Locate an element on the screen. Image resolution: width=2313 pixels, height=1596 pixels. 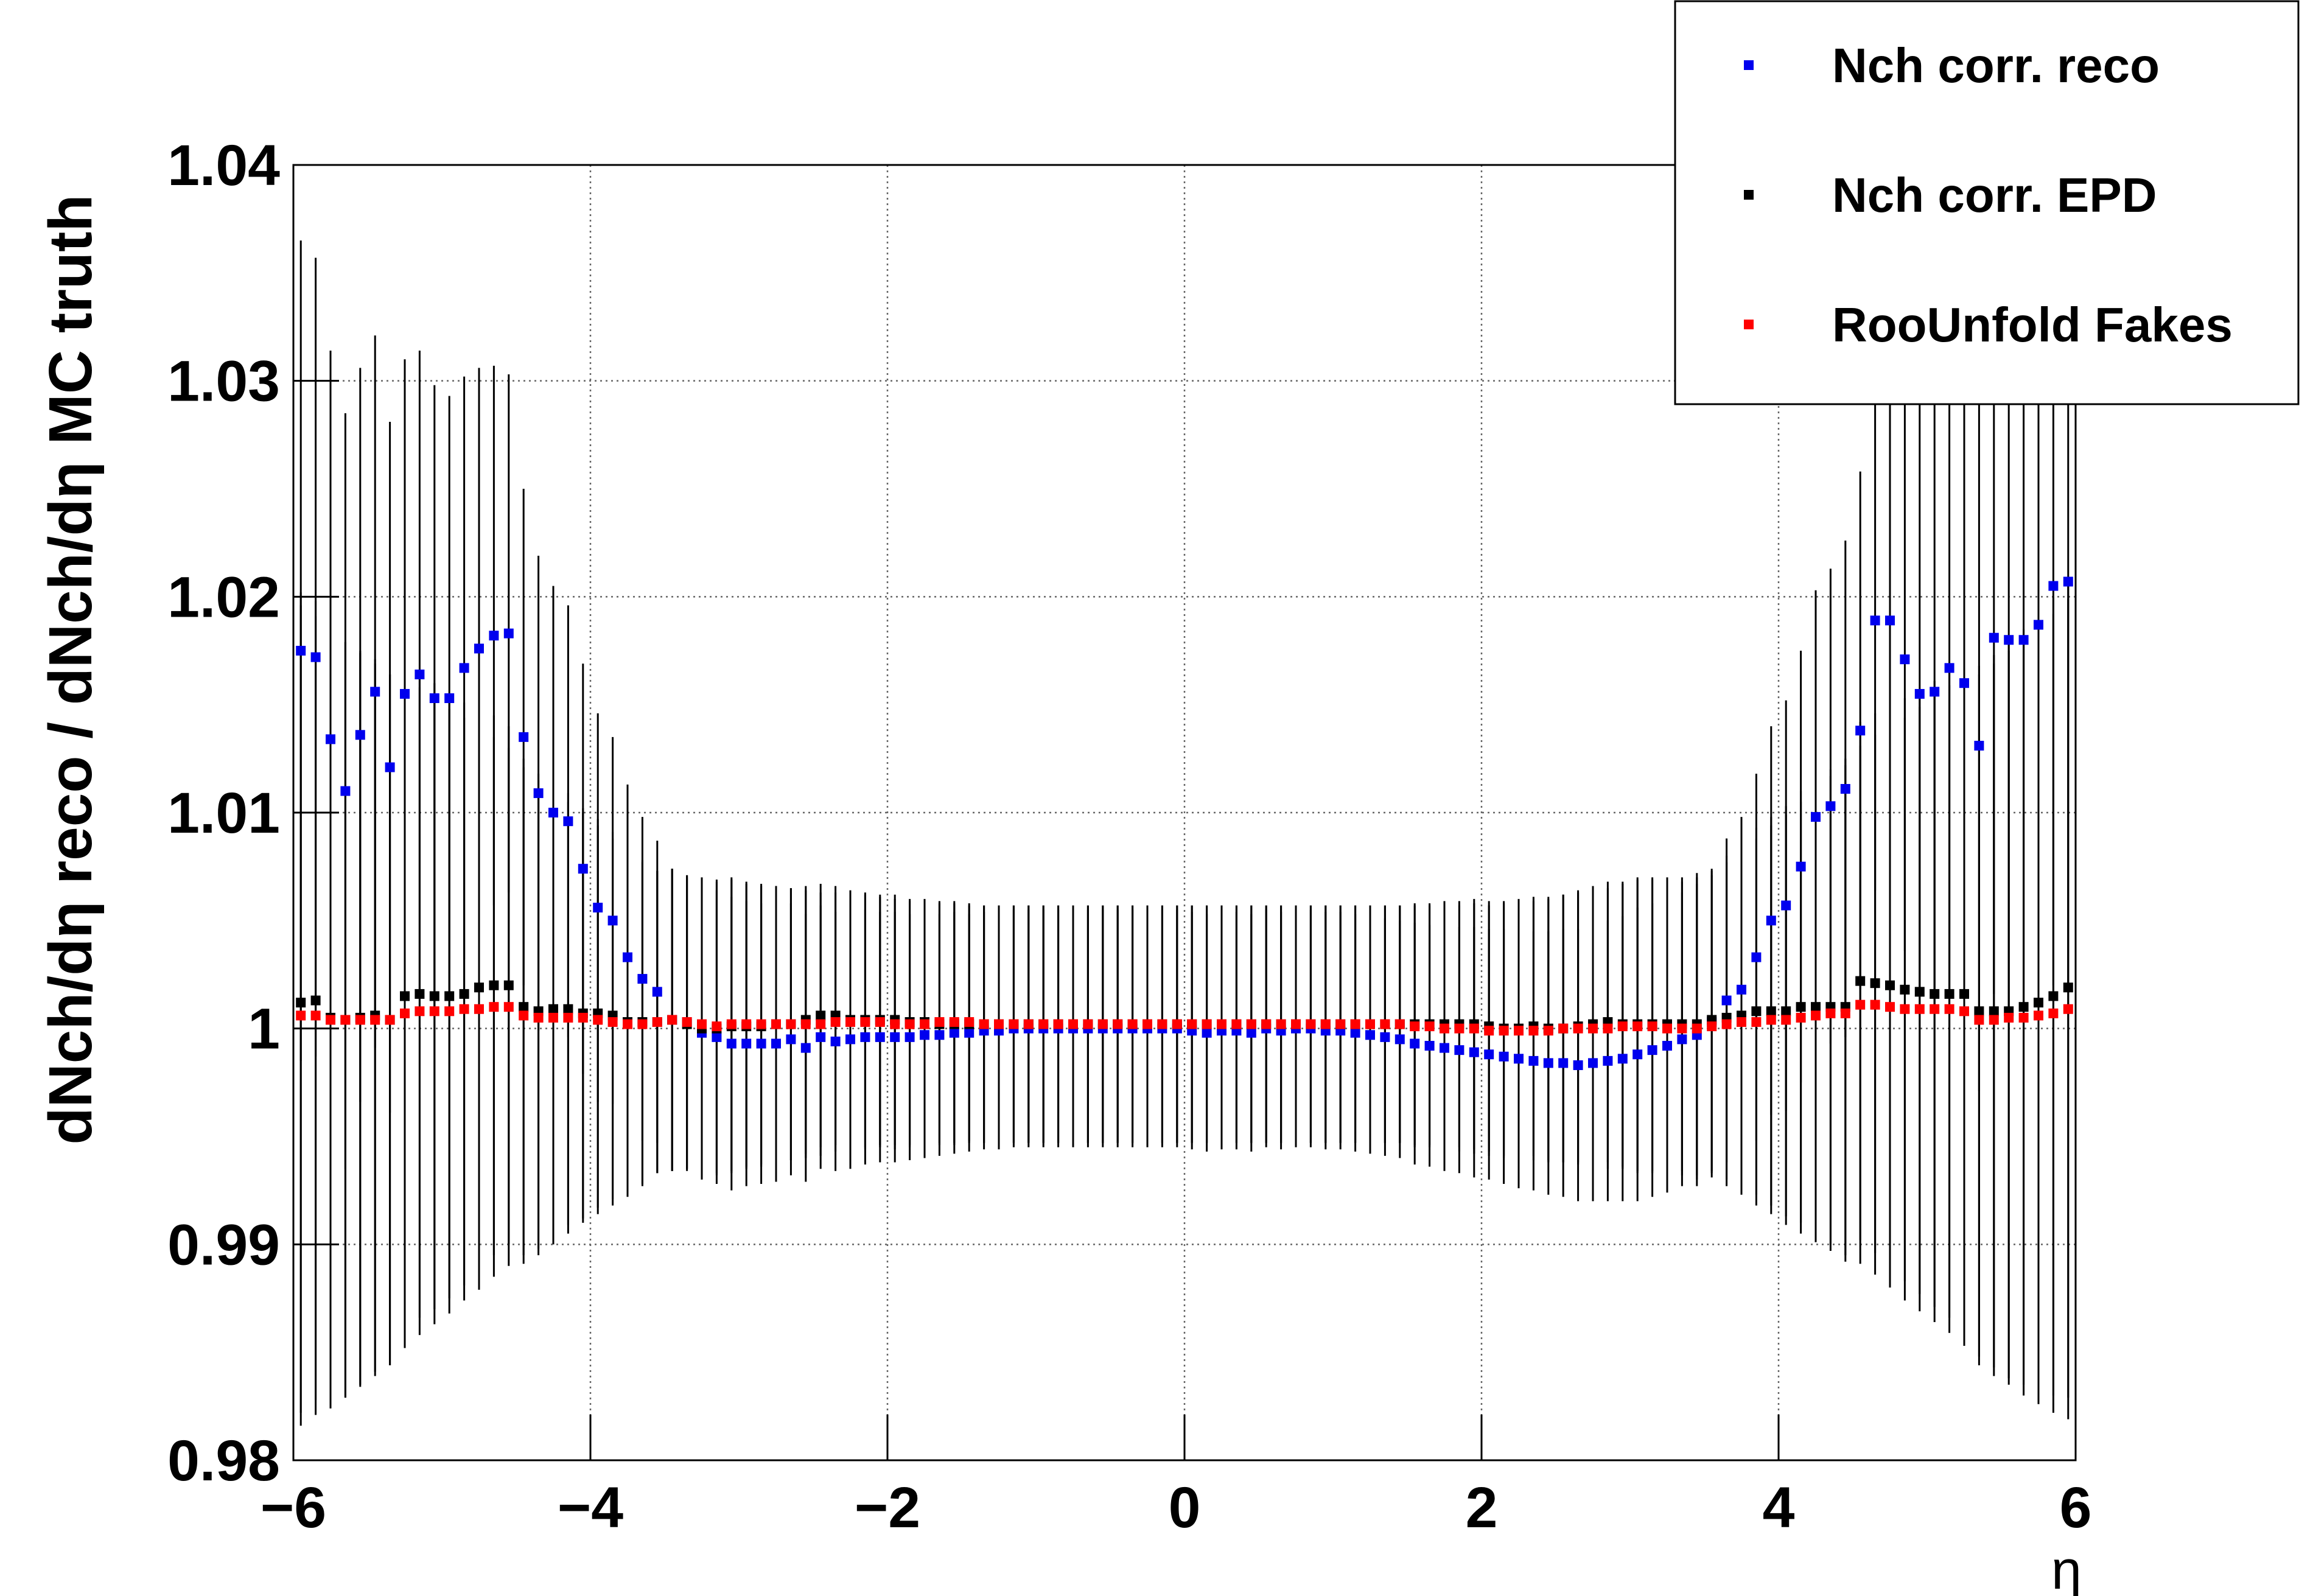
legend-label: Nch corr. reco is located at coordinates (1996, 65).